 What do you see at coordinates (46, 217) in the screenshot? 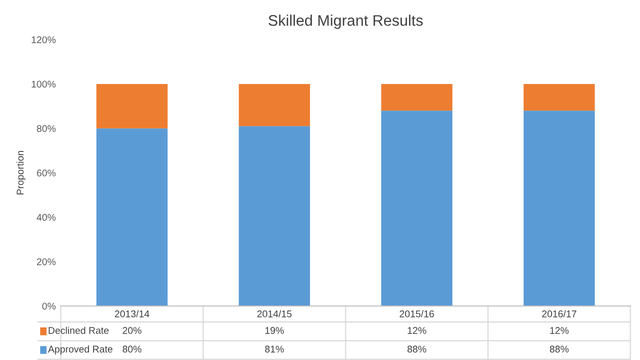
I see `y-tick-label: 40%` at bounding box center [46, 217].